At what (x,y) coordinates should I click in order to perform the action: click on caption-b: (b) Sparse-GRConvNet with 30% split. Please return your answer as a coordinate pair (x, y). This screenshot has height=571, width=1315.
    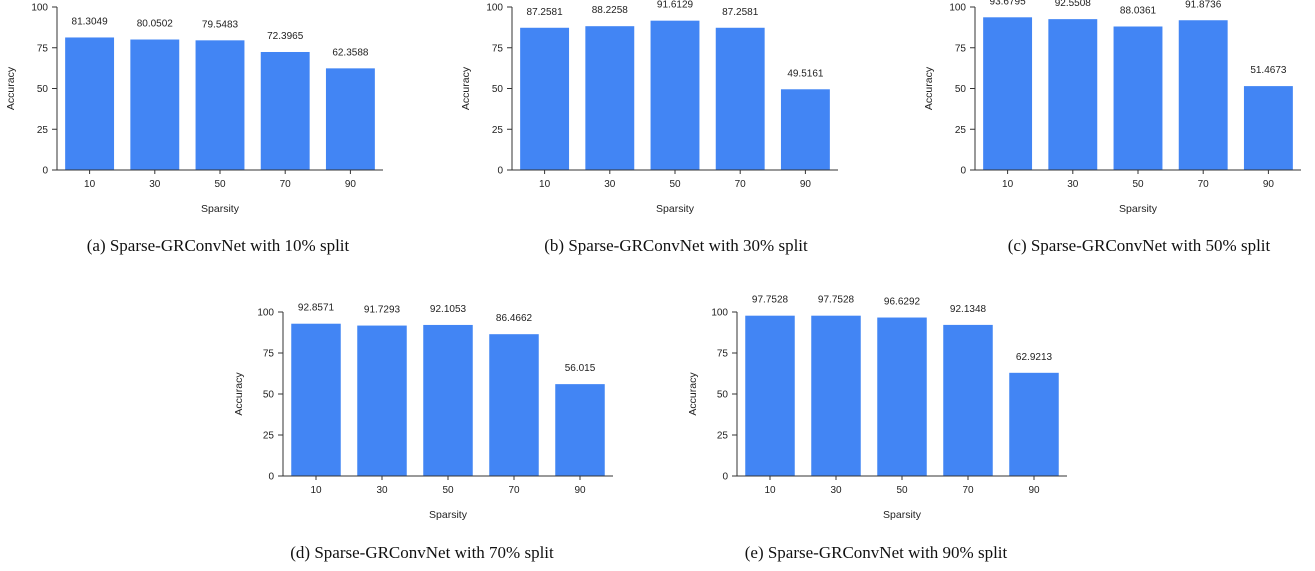
    Looking at the image, I should click on (676, 245).